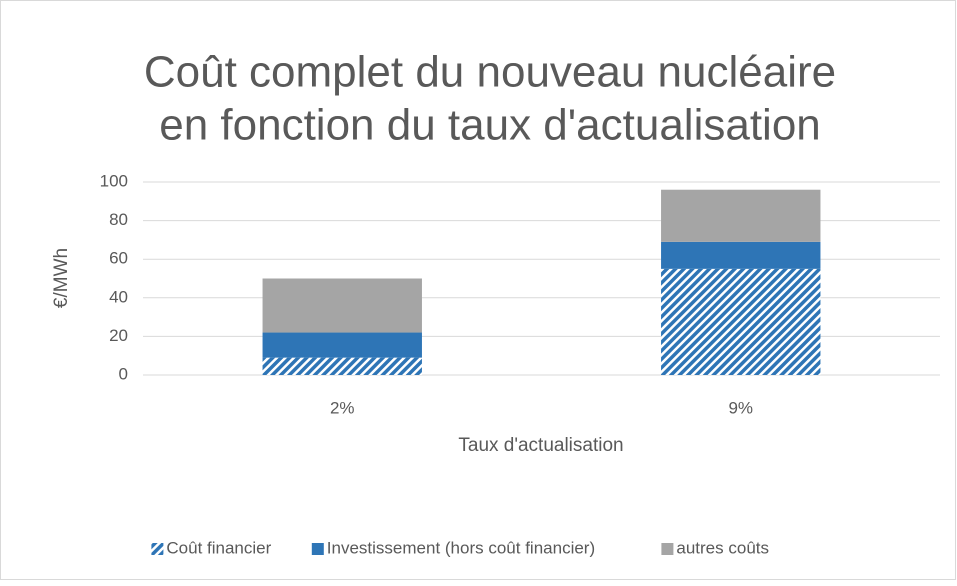  What do you see at coordinates (218, 547) in the screenshot?
I see `legend-label: Coût financier` at bounding box center [218, 547].